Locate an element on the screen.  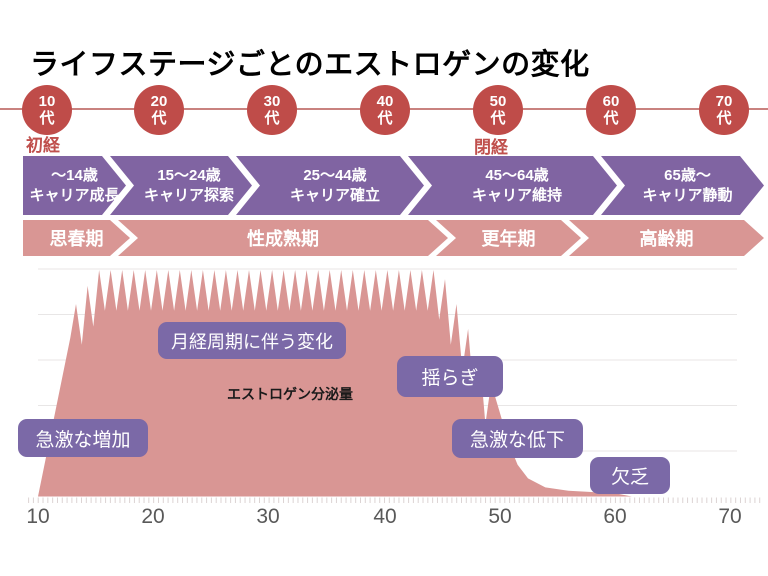
life-stage-puberty: 思春期 is located at coordinates (76, 239).